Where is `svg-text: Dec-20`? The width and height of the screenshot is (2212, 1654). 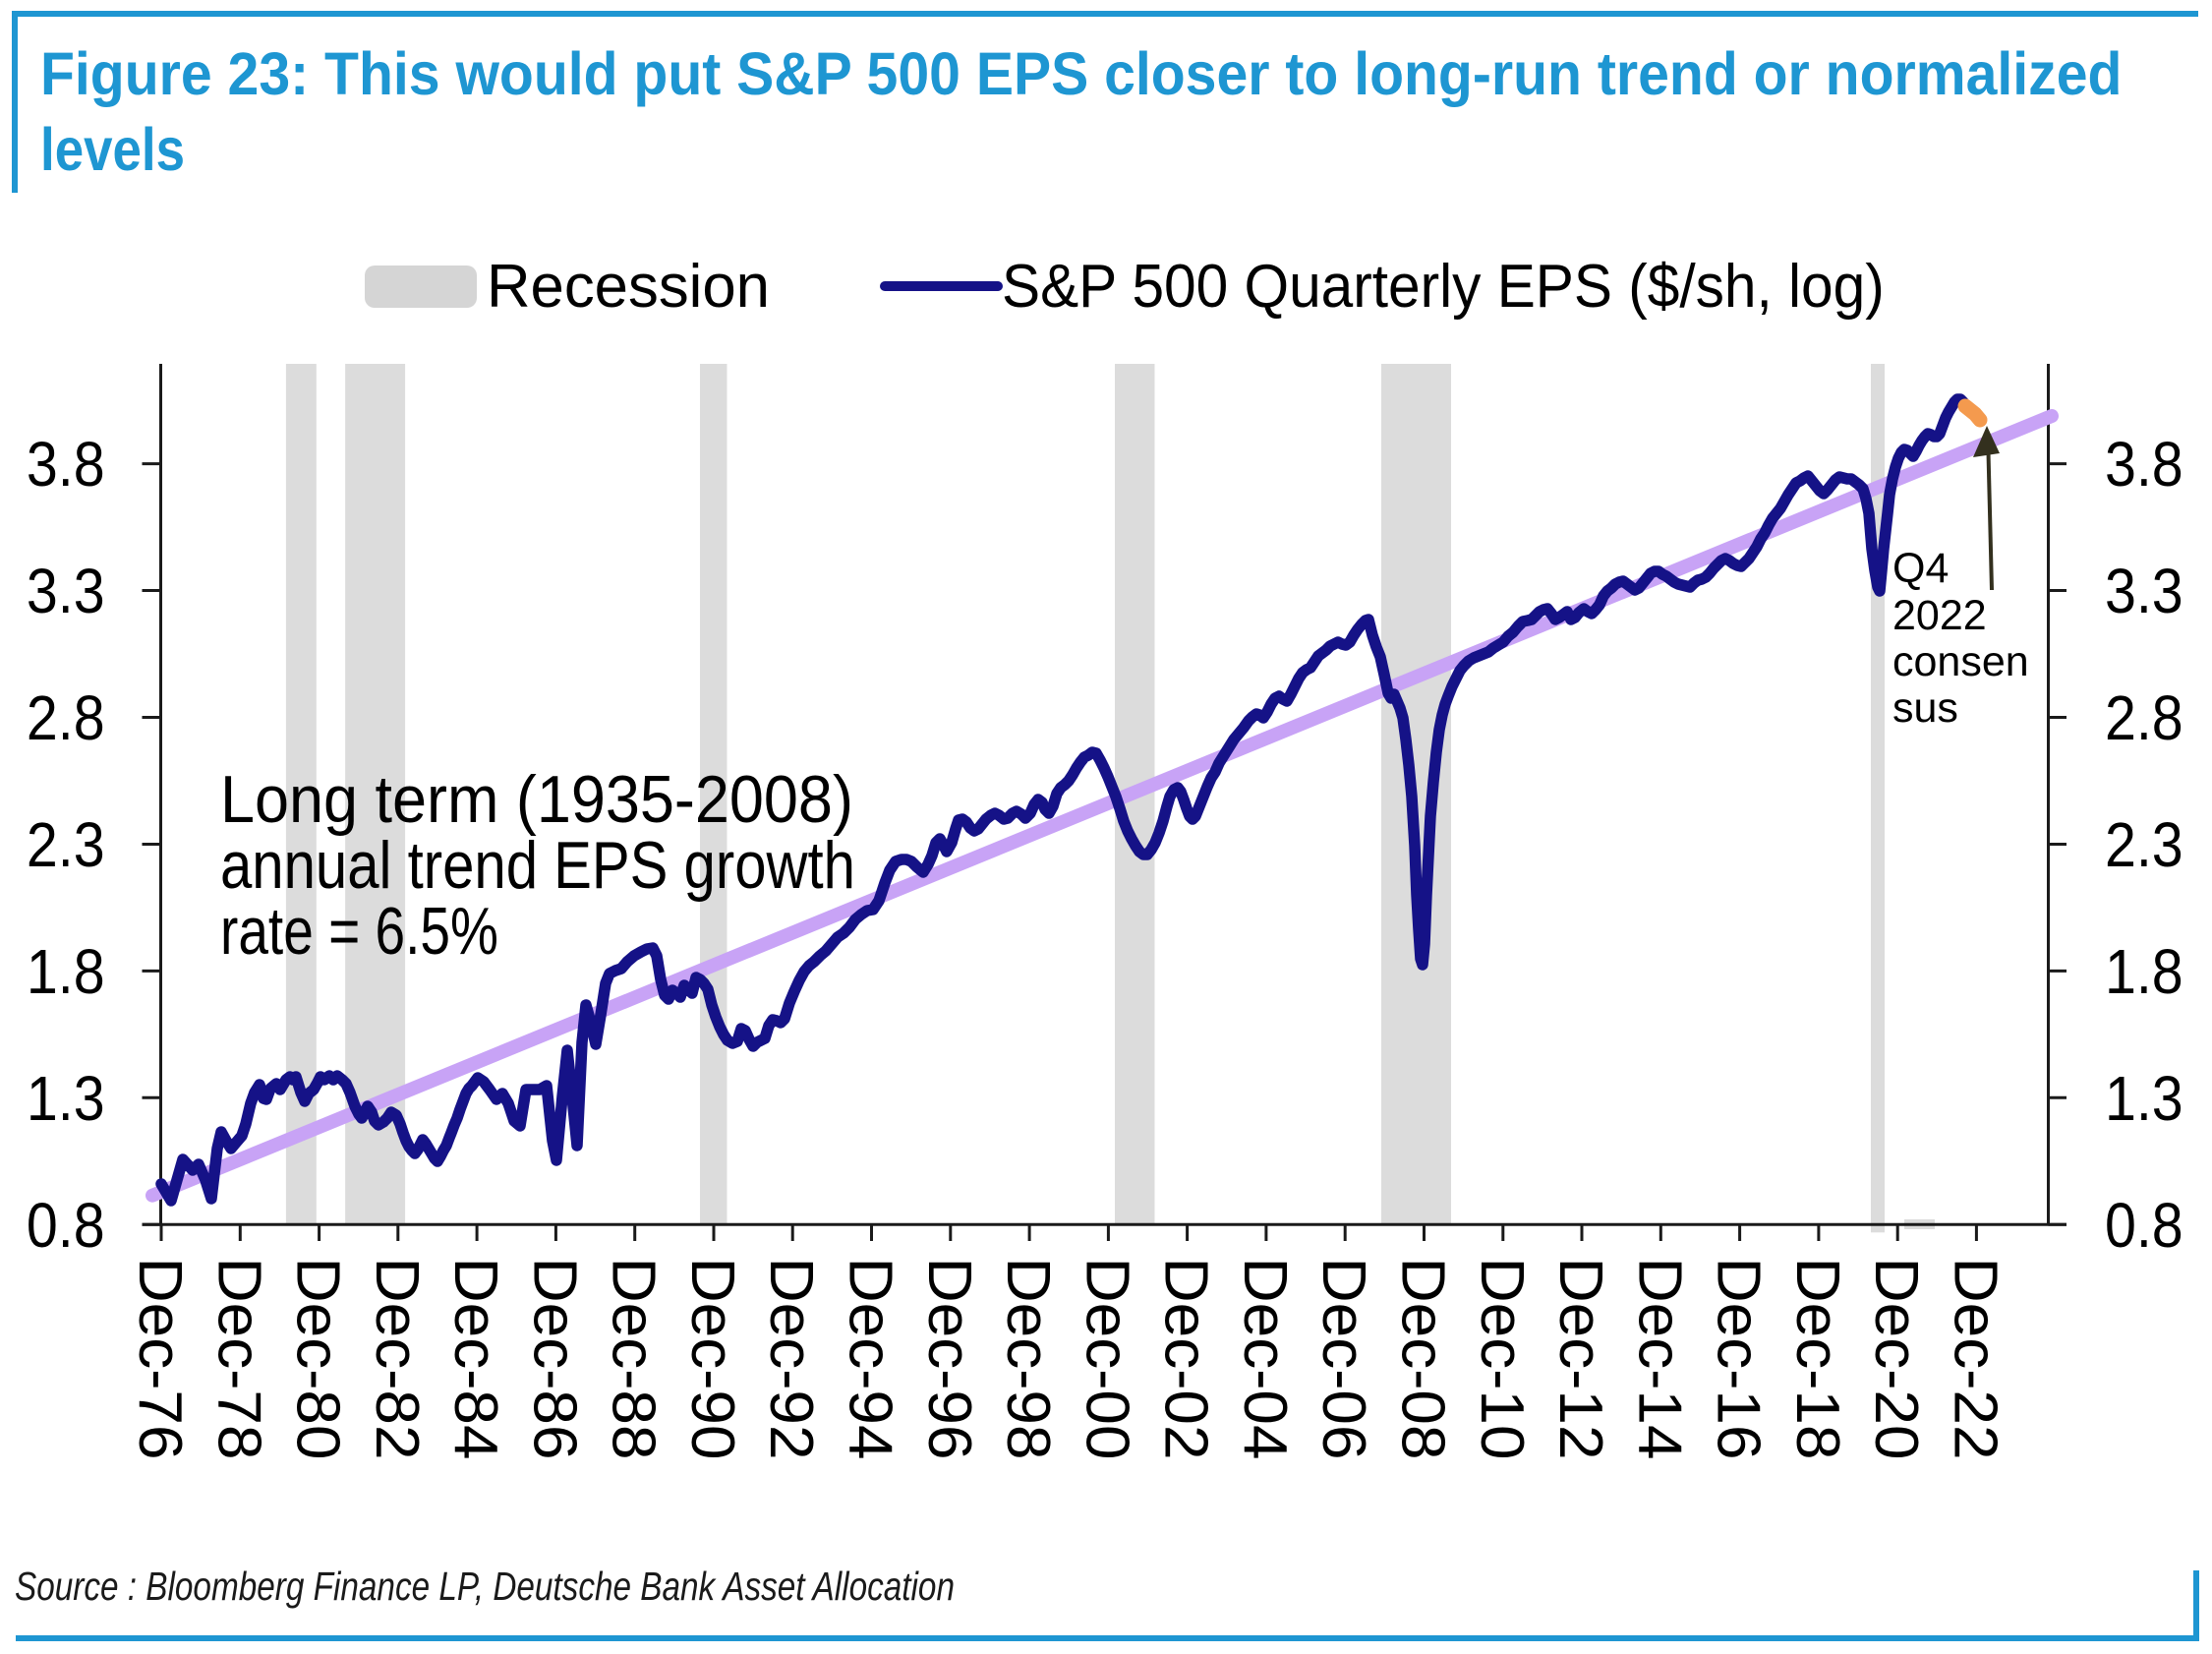 svg-text: Dec-20 is located at coordinates (1896, 1359).